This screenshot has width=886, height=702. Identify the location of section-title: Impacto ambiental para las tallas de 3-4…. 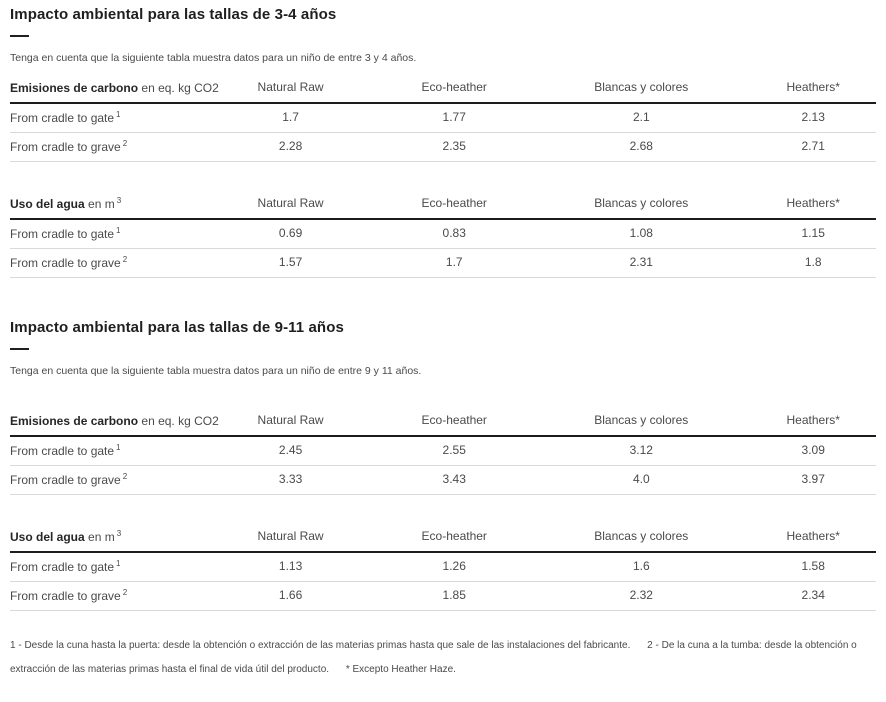
(173, 14).